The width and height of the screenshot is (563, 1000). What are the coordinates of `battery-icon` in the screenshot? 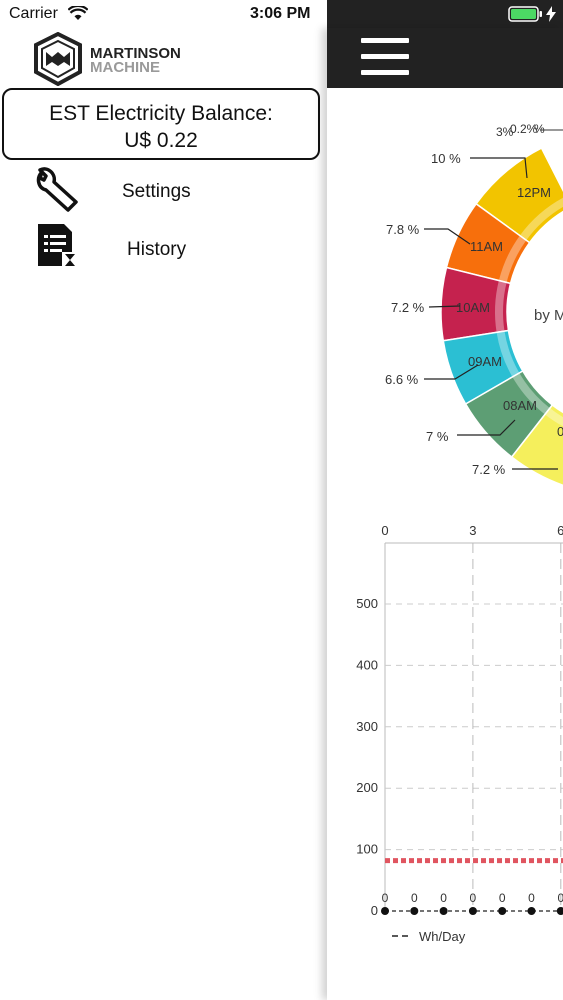 It's located at (525, 14).